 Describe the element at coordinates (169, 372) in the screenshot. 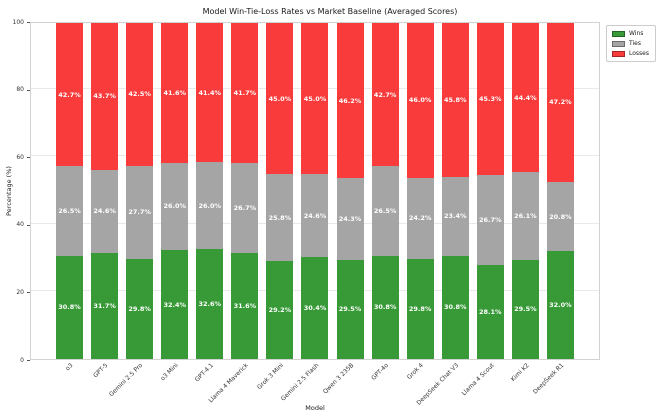

I see `x-tick-label: o3 Mini` at that location.